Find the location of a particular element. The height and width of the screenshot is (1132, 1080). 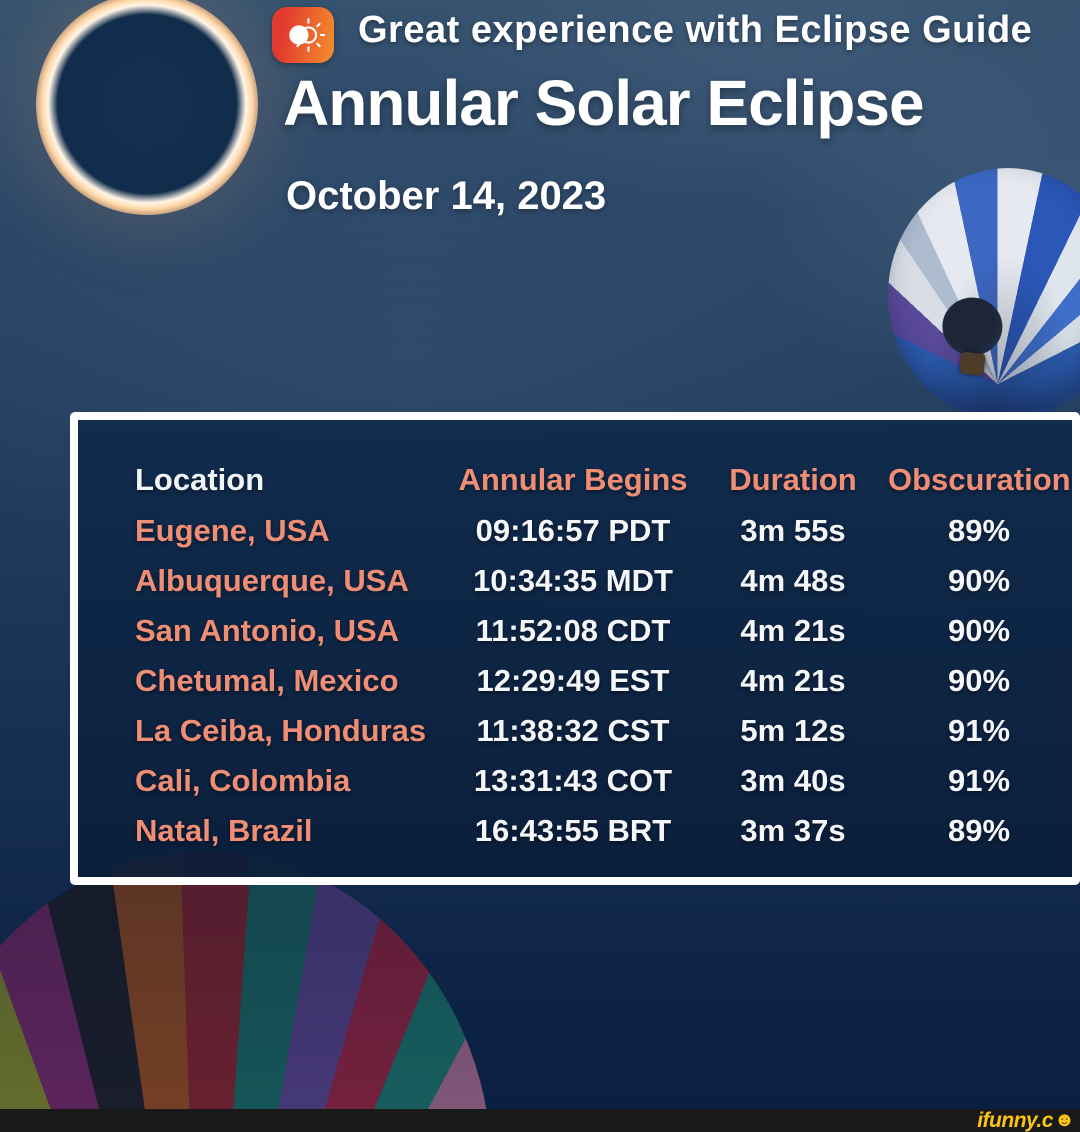

cell-begins: 12:29:49 EST is located at coordinates (573, 680).